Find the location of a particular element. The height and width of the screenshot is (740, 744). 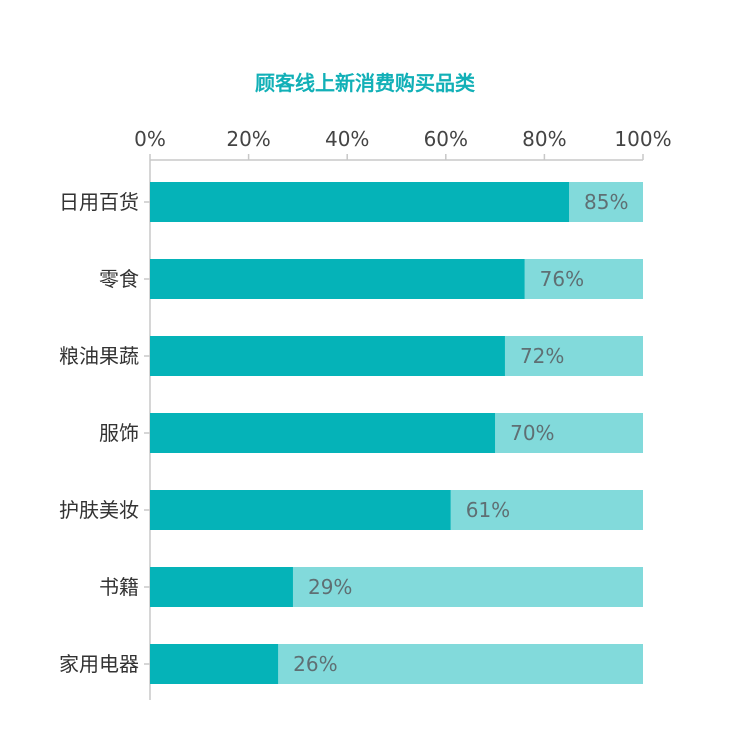

x-tick-label: 100% is located at coordinates (642, 139).